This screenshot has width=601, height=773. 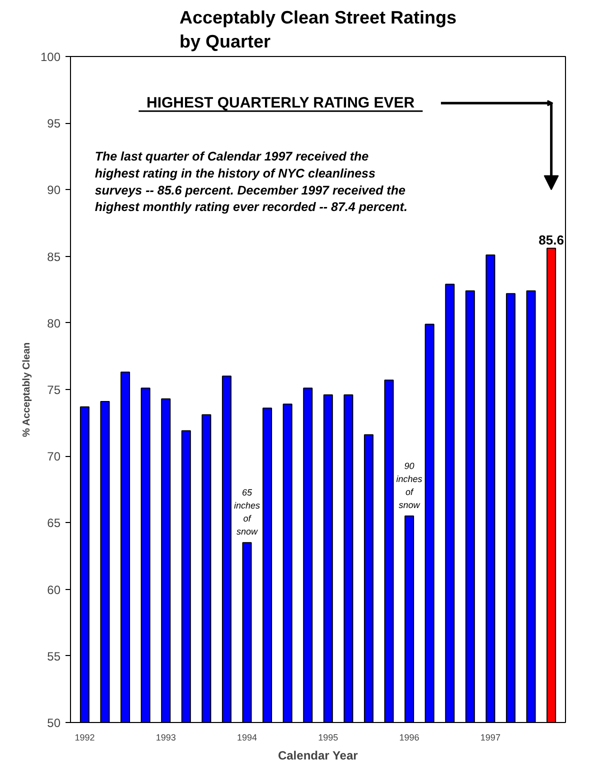 I want to click on y-tick-label: 95, so click(x=54, y=123).